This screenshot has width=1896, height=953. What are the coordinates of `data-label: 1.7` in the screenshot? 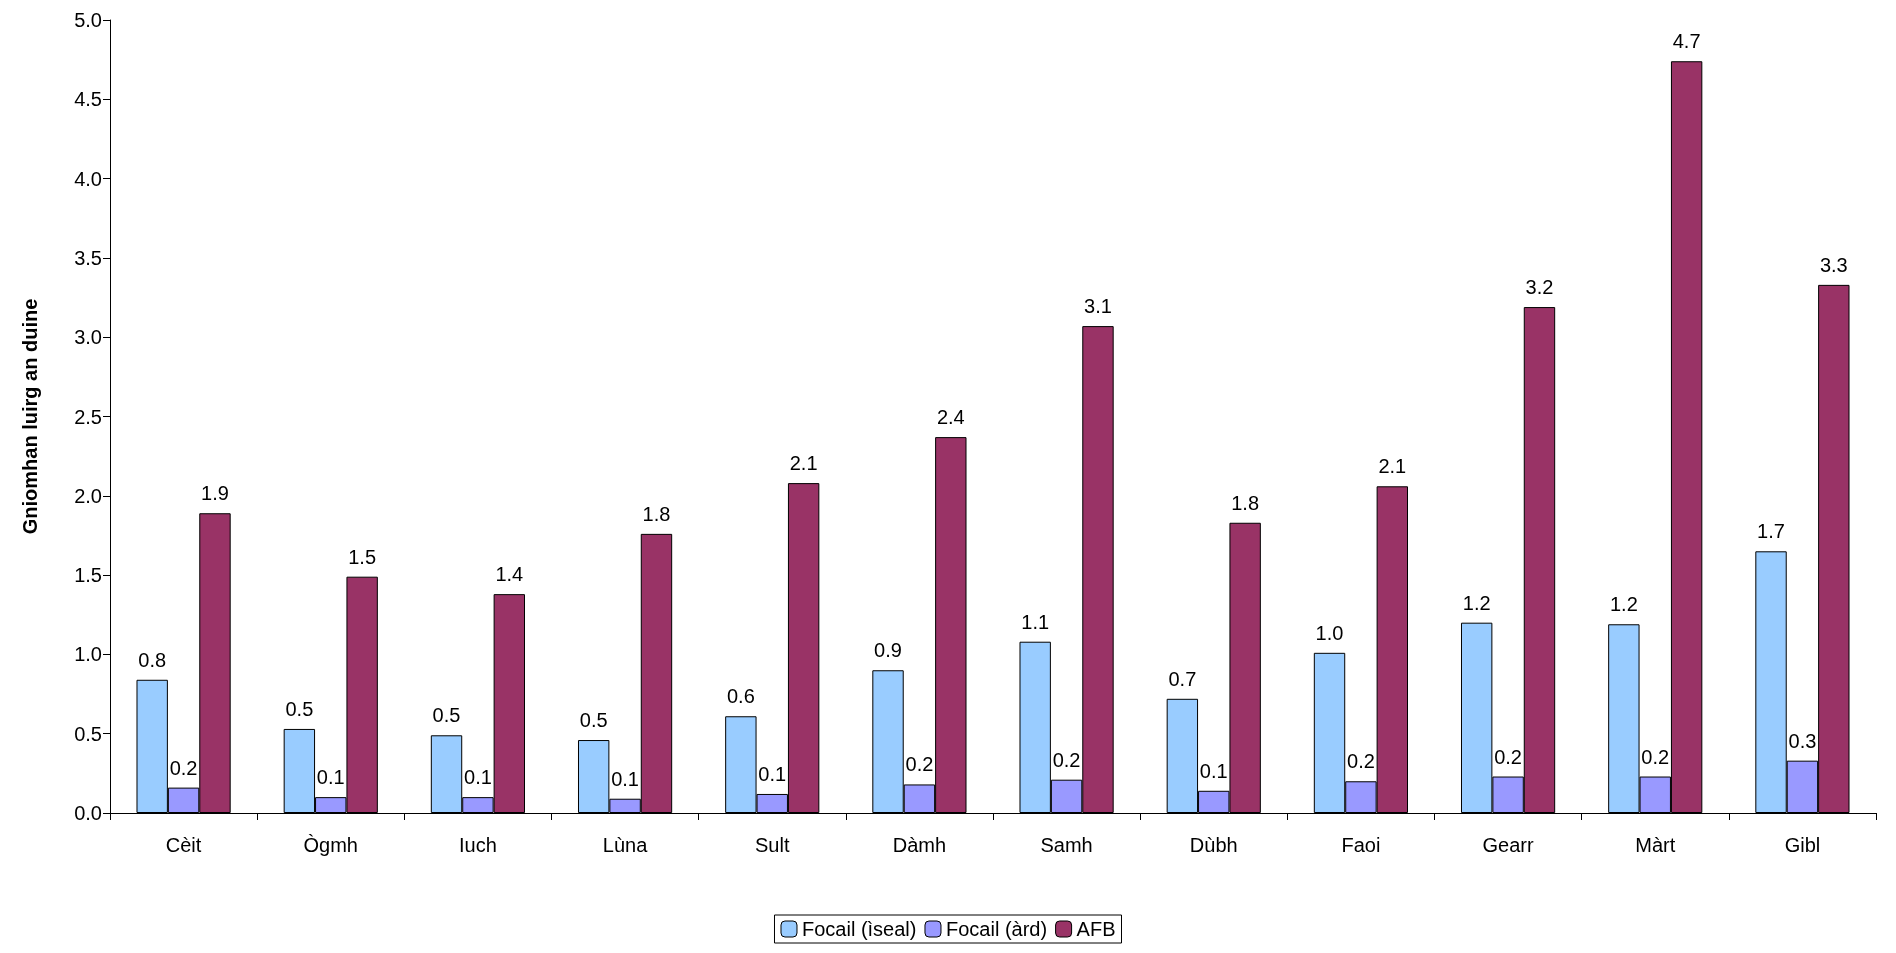 It's located at (1771, 531).